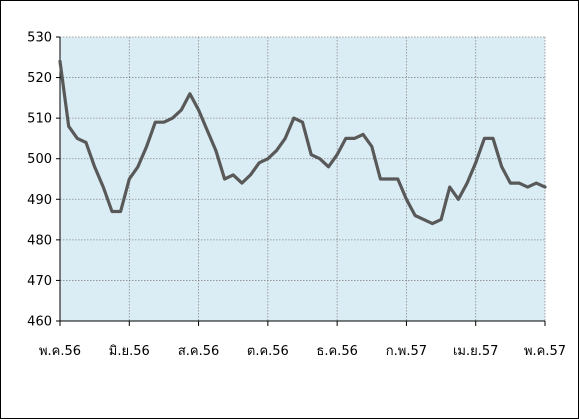 This screenshot has width=579, height=419. I want to click on x-tick-label: มิ.ย.56, so click(129, 351).